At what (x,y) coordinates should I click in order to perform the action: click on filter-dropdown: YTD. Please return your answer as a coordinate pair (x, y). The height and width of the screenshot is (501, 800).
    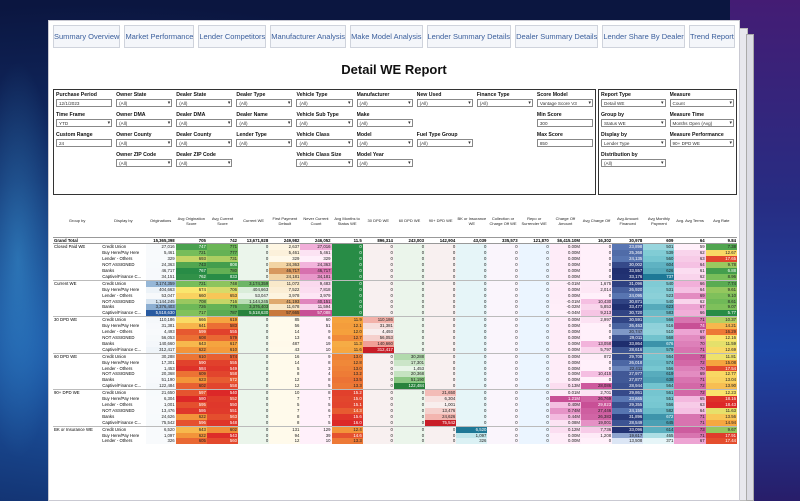
    Looking at the image, I should click on (84, 123).